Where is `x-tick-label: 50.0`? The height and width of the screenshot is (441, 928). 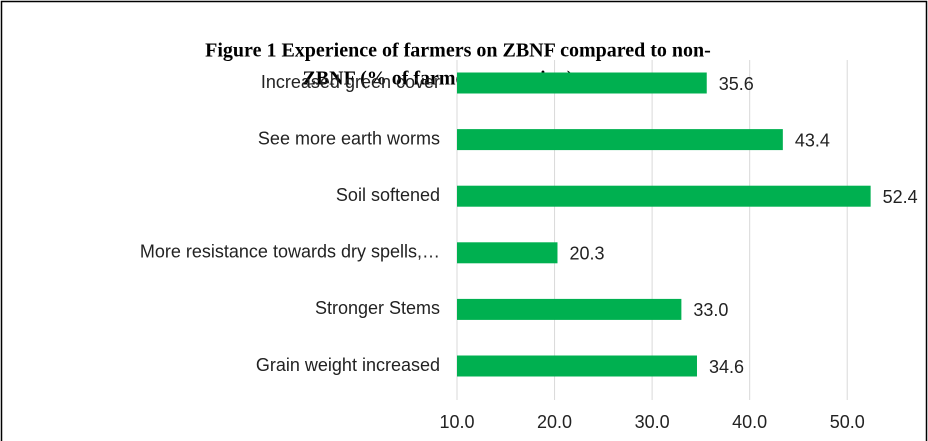 x-tick-label: 50.0 is located at coordinates (847, 422).